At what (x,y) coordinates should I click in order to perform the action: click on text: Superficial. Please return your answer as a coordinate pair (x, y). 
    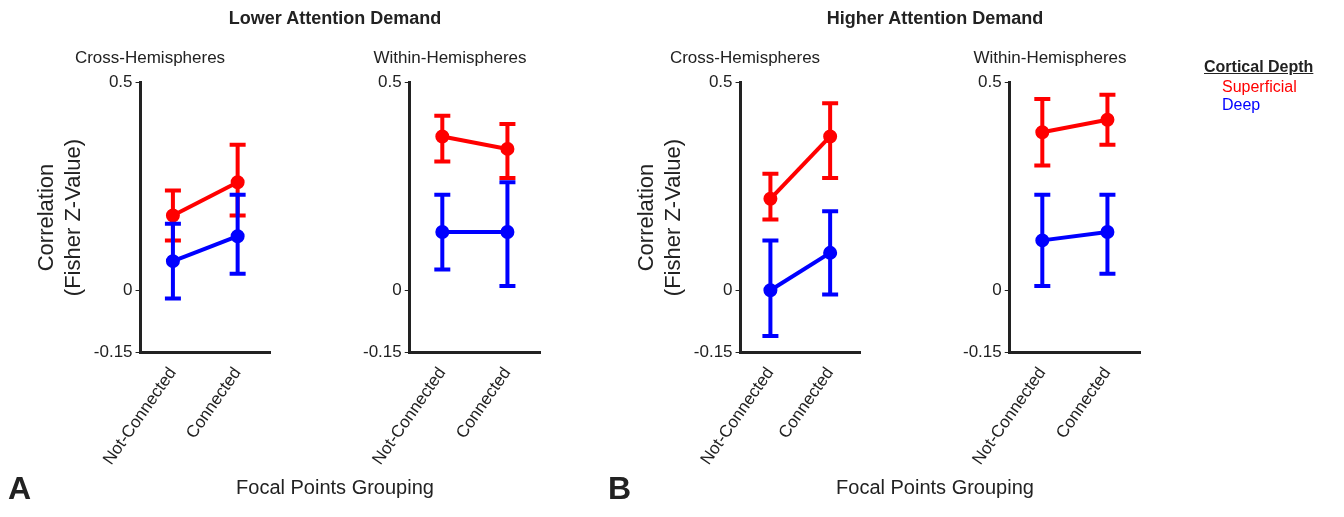
    Looking at the image, I should click on (1259, 87).